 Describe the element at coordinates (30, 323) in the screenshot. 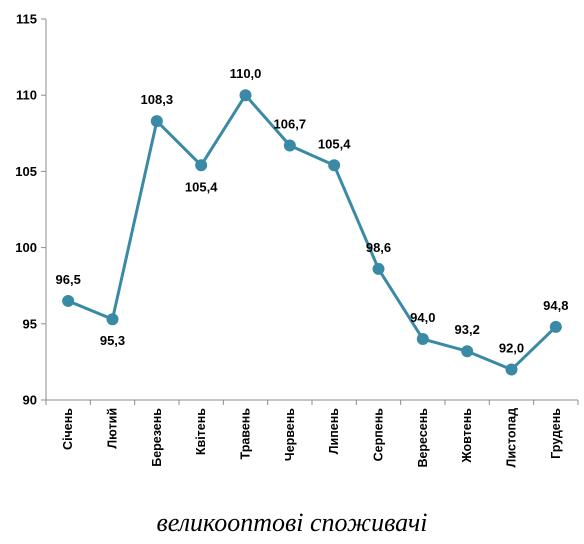

I see `y-tick-label: 95` at that location.